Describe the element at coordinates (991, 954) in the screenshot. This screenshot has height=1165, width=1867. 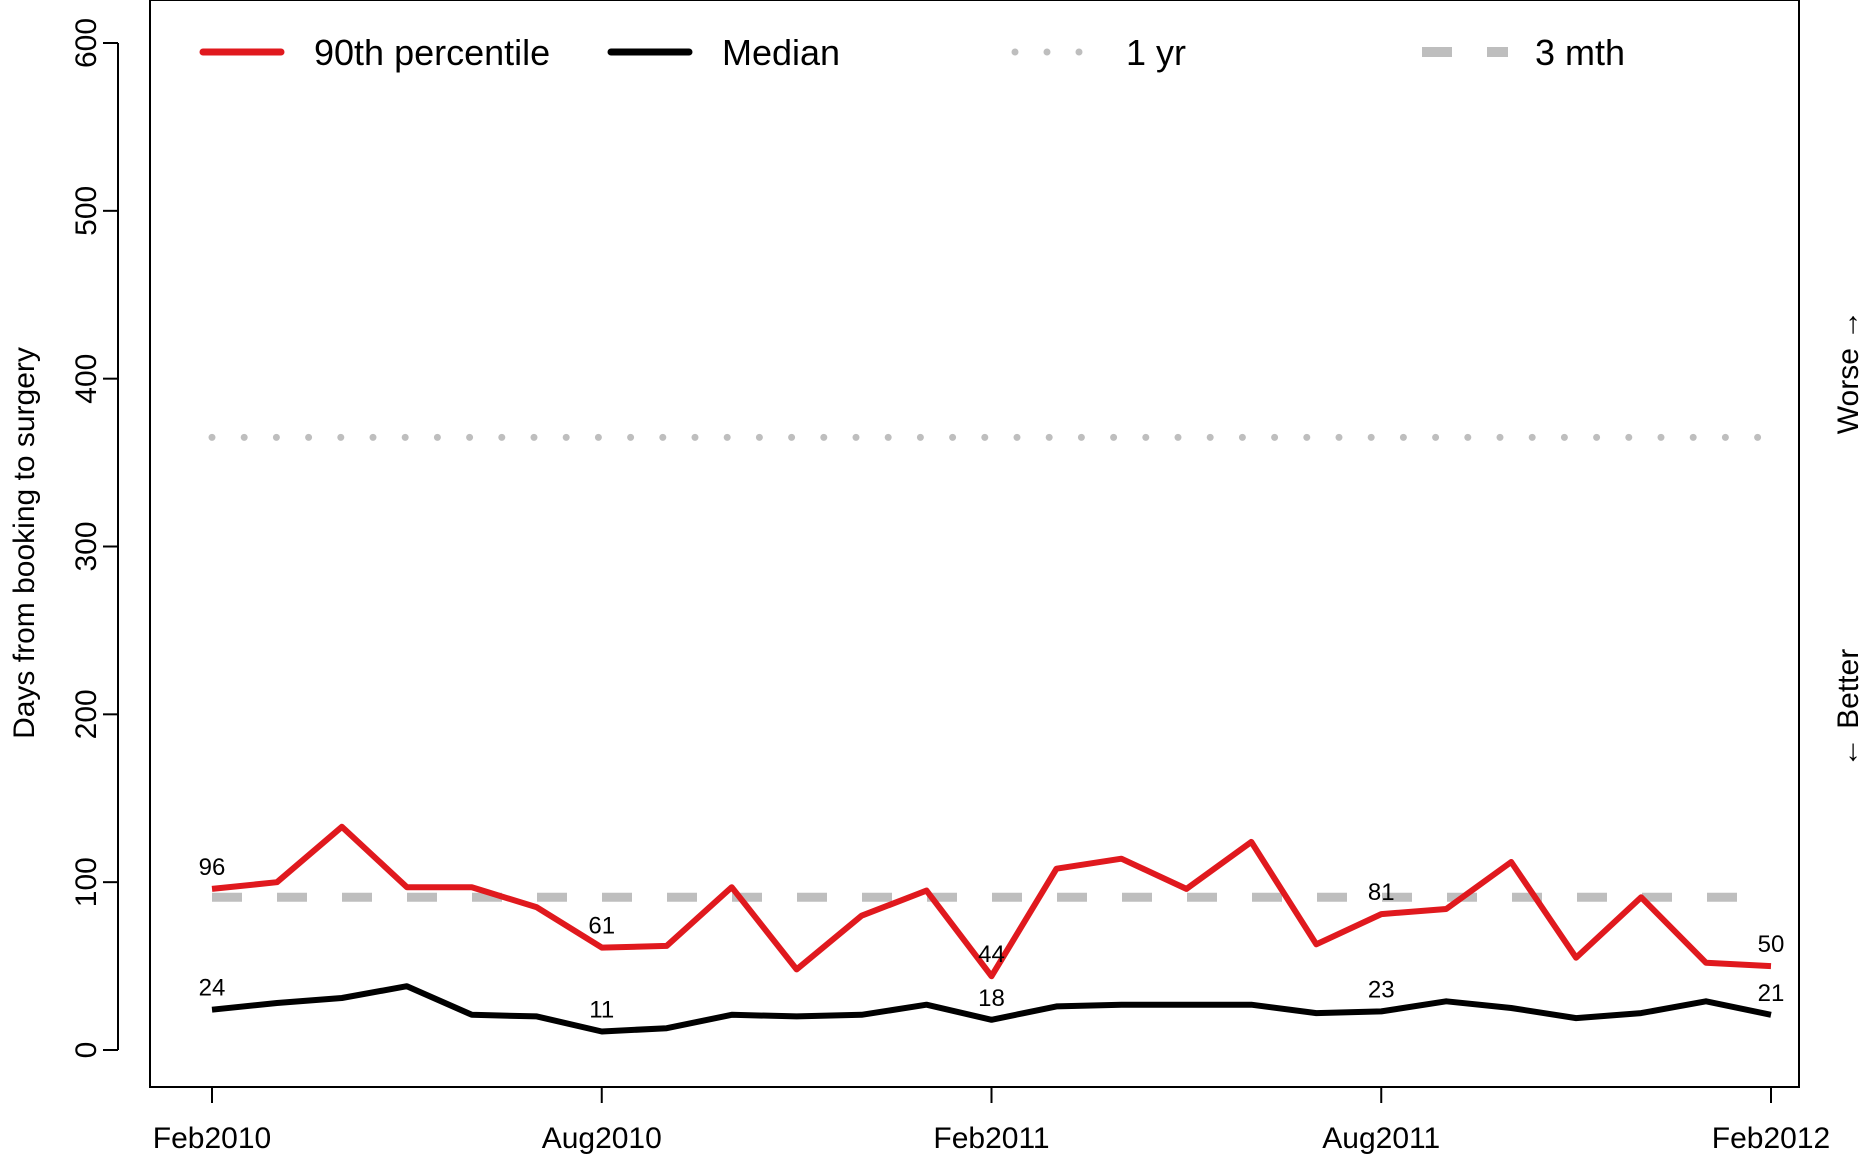
I see `data-label: 44` at that location.